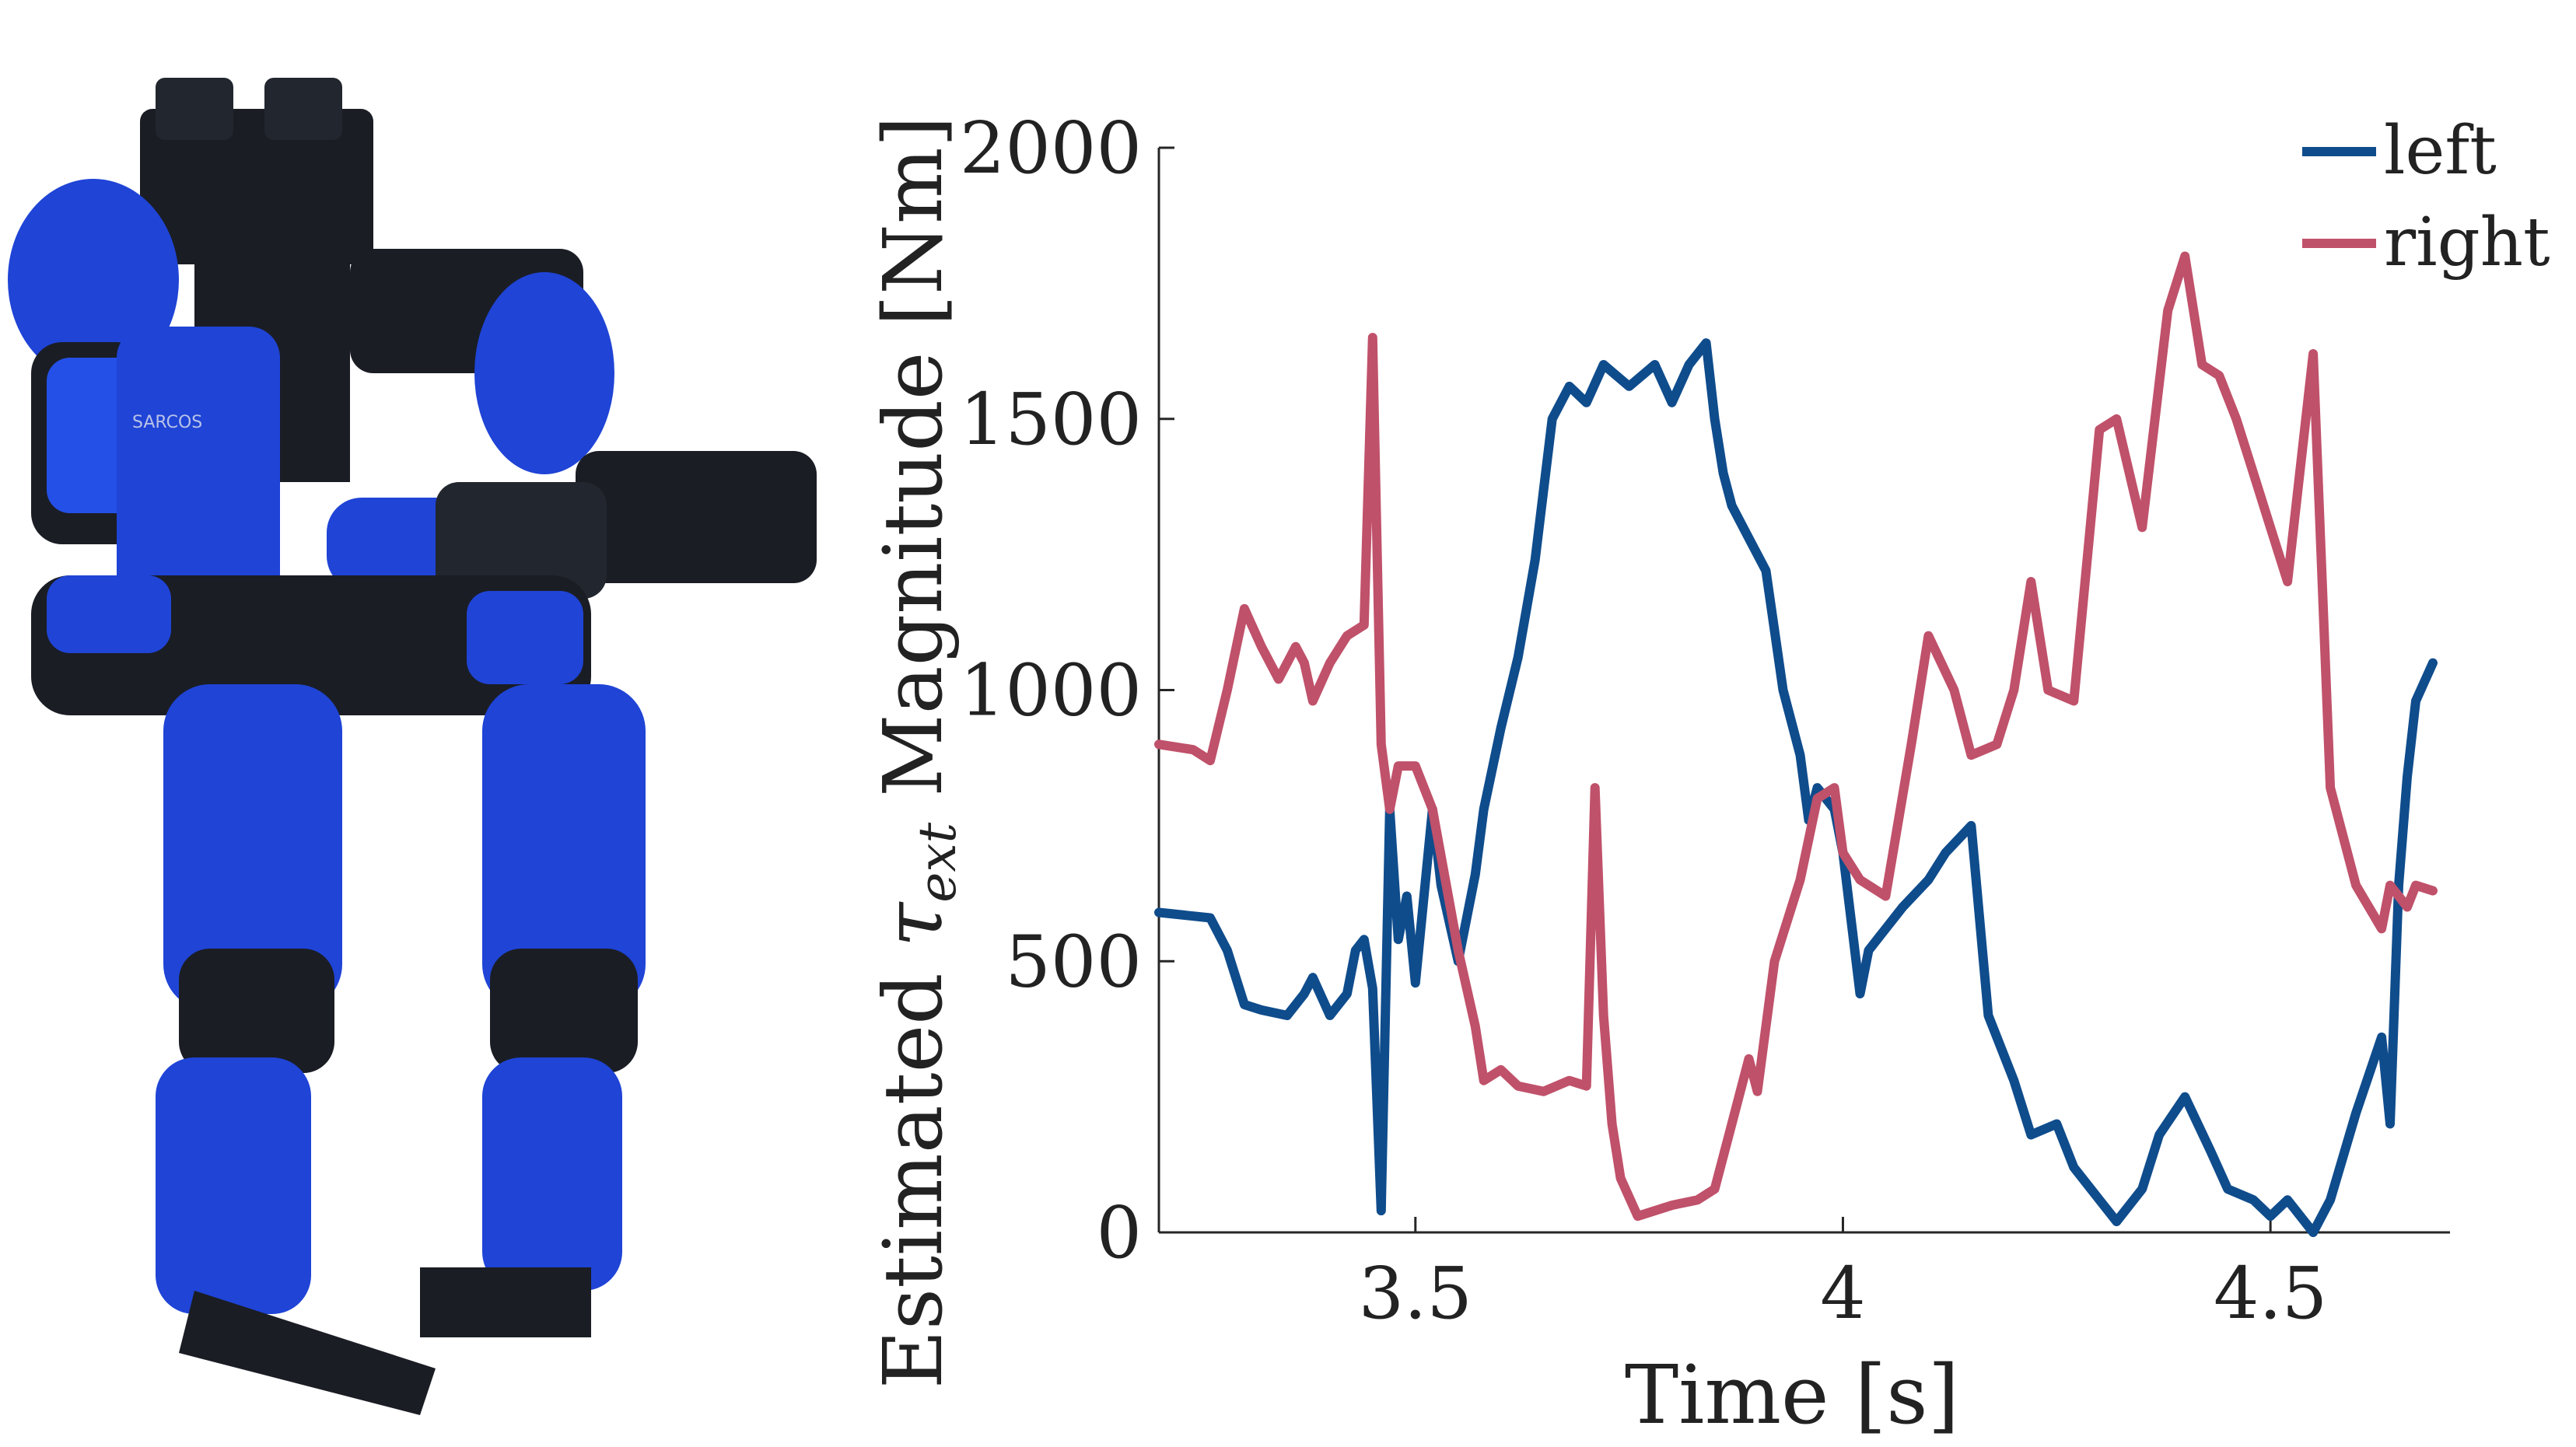  What do you see at coordinates (2270, 1294) in the screenshot?
I see `x-tick-label: 4.5` at bounding box center [2270, 1294].